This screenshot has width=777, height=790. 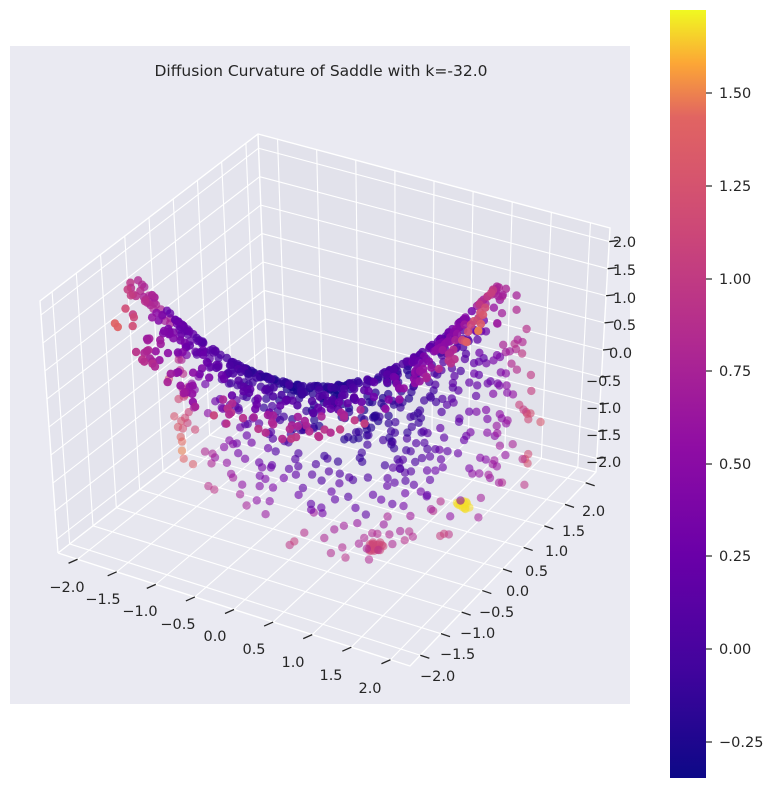 What do you see at coordinates (735, 372) in the screenshot?
I see `colorbar-tick-label: 0.75` at bounding box center [735, 372].